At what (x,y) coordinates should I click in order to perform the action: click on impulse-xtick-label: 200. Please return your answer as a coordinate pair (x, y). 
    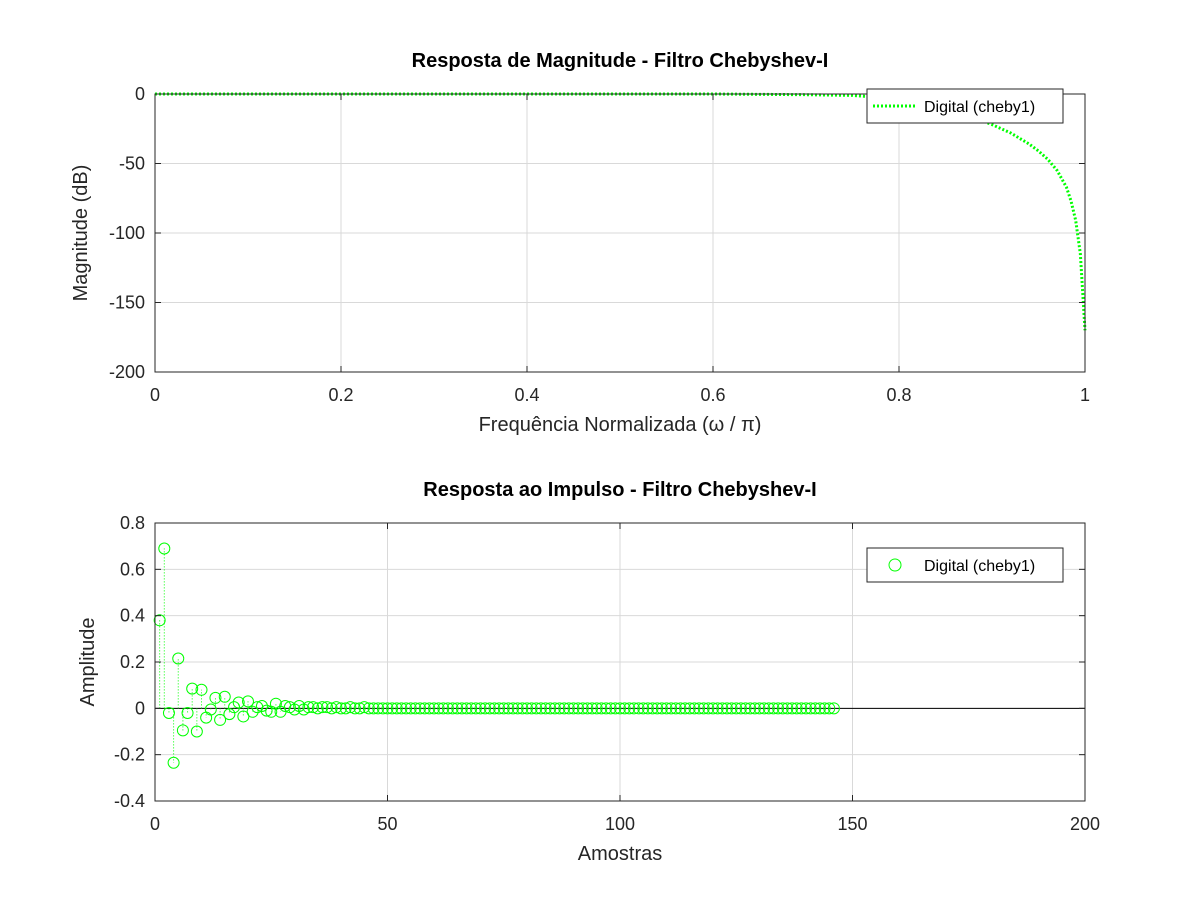
    Looking at the image, I should click on (1085, 824).